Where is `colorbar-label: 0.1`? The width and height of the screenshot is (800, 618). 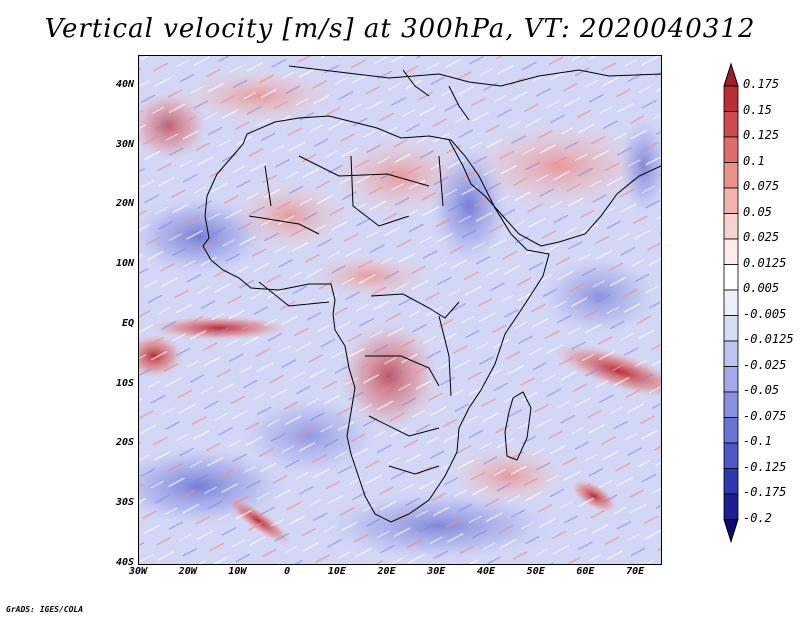
colorbar-label: 0.1 is located at coordinates (754, 160).